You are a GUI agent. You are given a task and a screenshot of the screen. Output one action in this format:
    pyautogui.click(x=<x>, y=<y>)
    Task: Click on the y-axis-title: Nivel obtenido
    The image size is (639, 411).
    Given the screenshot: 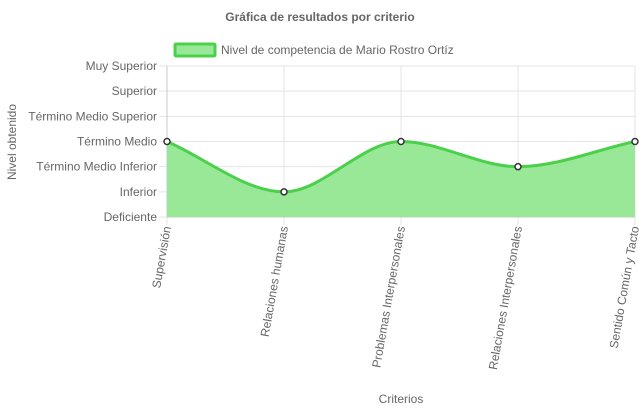 What is the action you would take?
    pyautogui.click(x=12, y=142)
    